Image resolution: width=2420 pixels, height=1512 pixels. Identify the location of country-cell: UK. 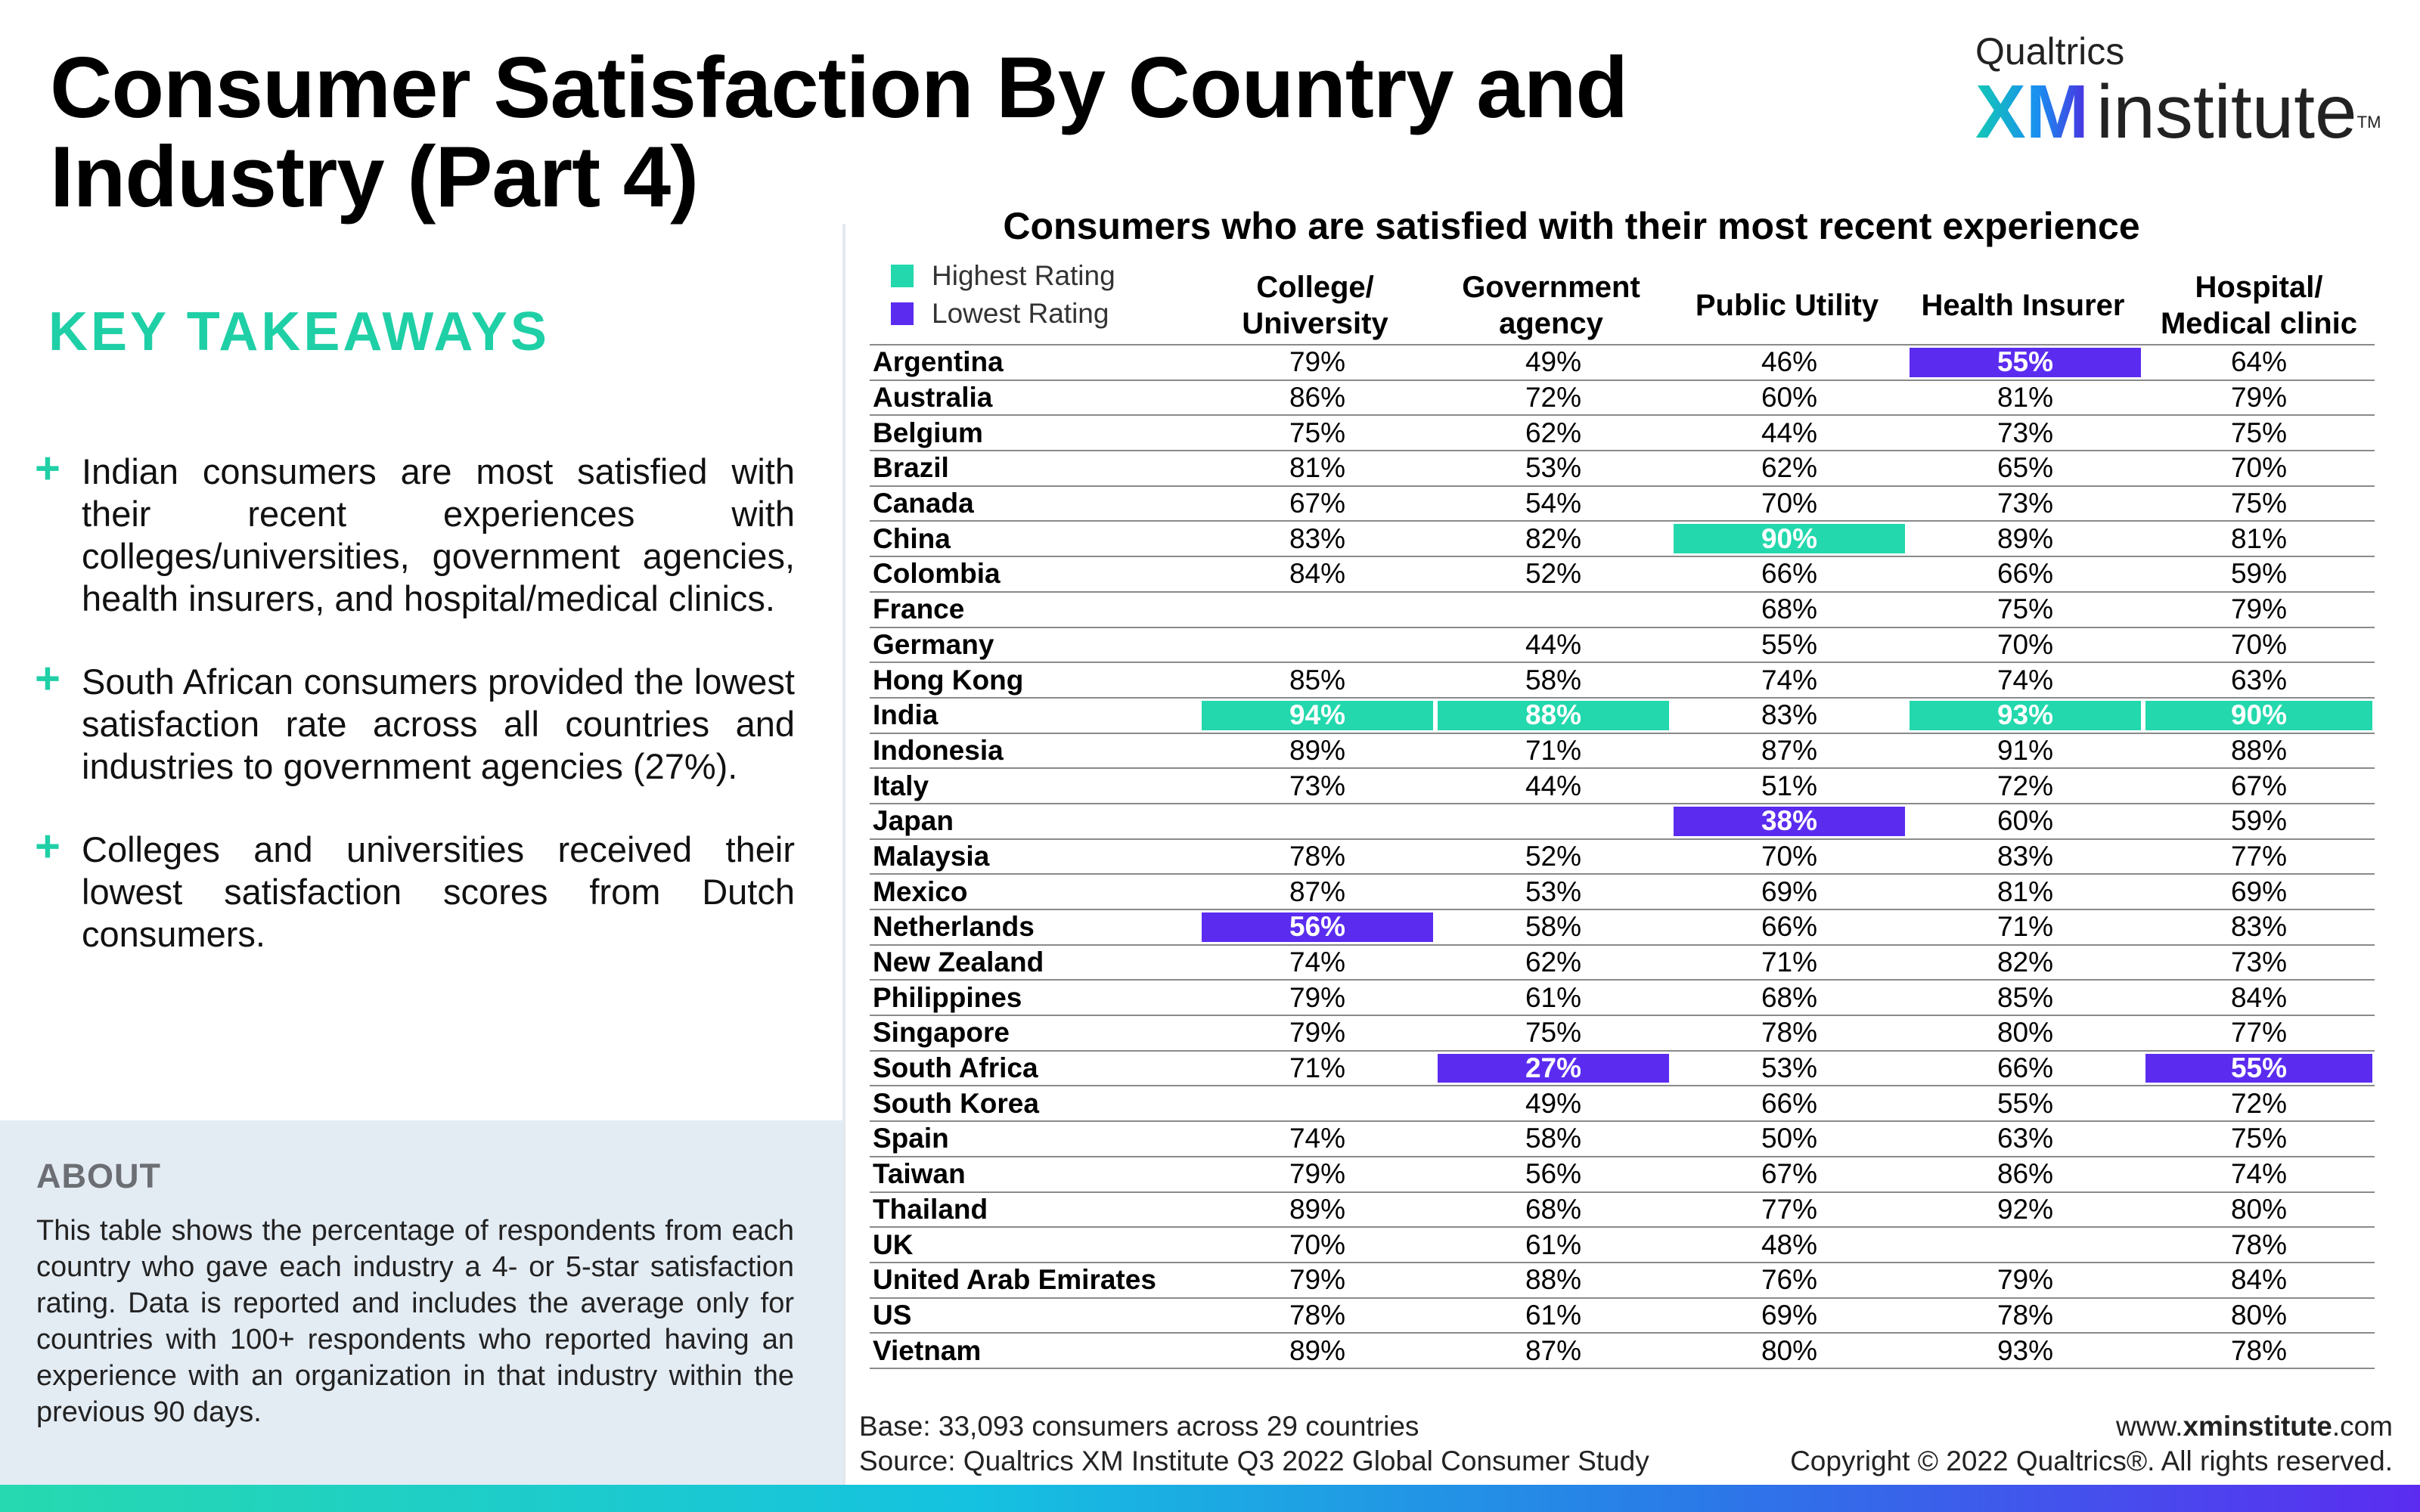
(1034, 1245).